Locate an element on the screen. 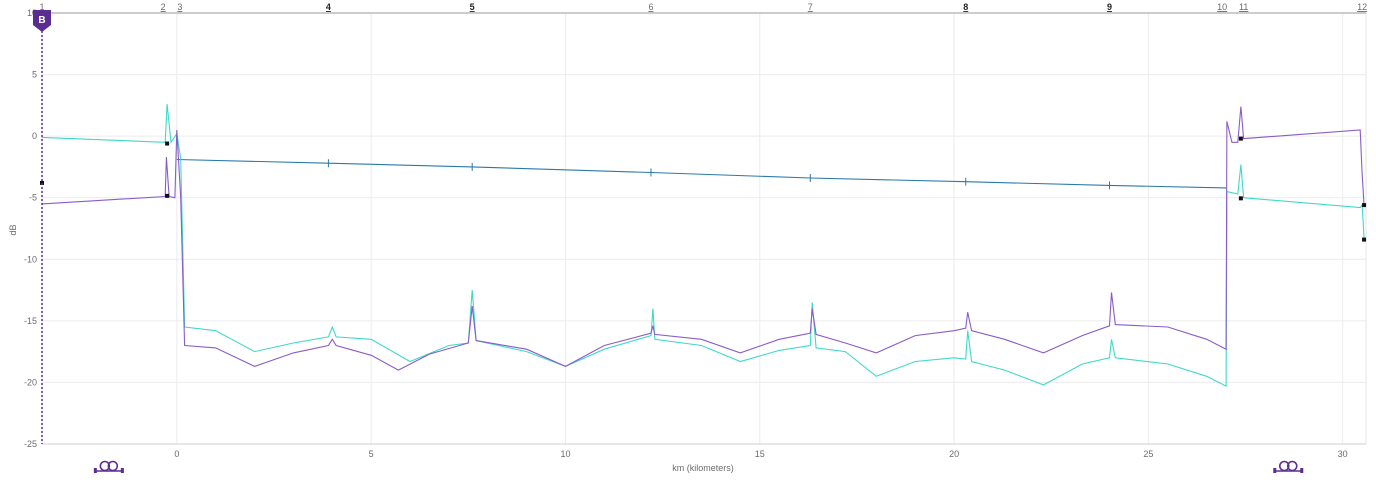 This screenshot has height=480, width=1376. y-tick-label: 0 is located at coordinates (34, 136).